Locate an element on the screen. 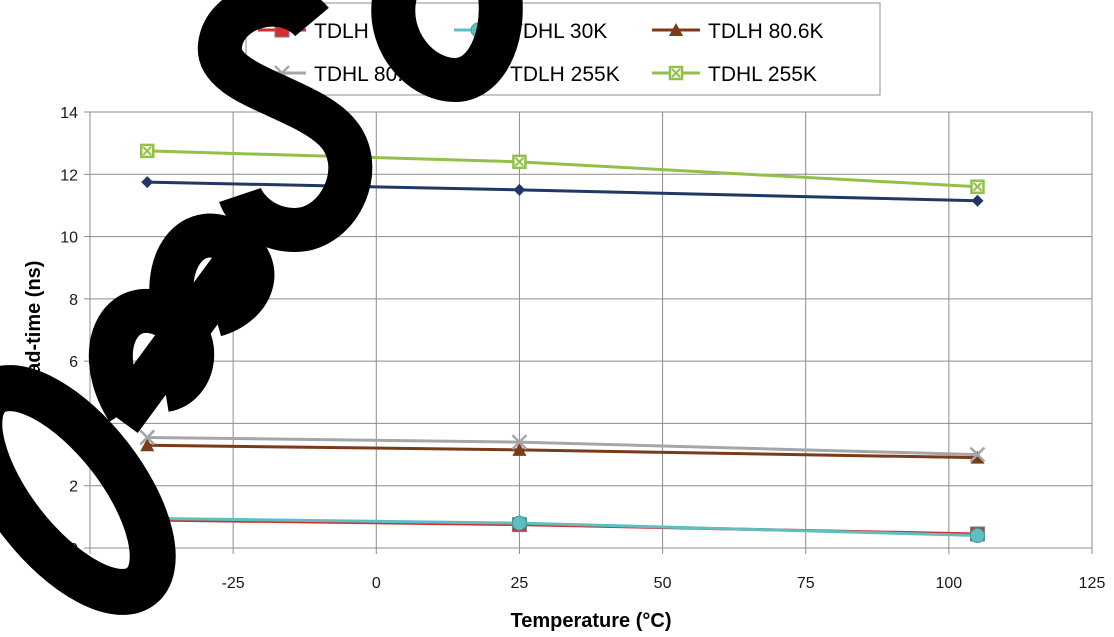 This screenshot has width=1114, height=637. x-tick-label: 25 is located at coordinates (520, 583).